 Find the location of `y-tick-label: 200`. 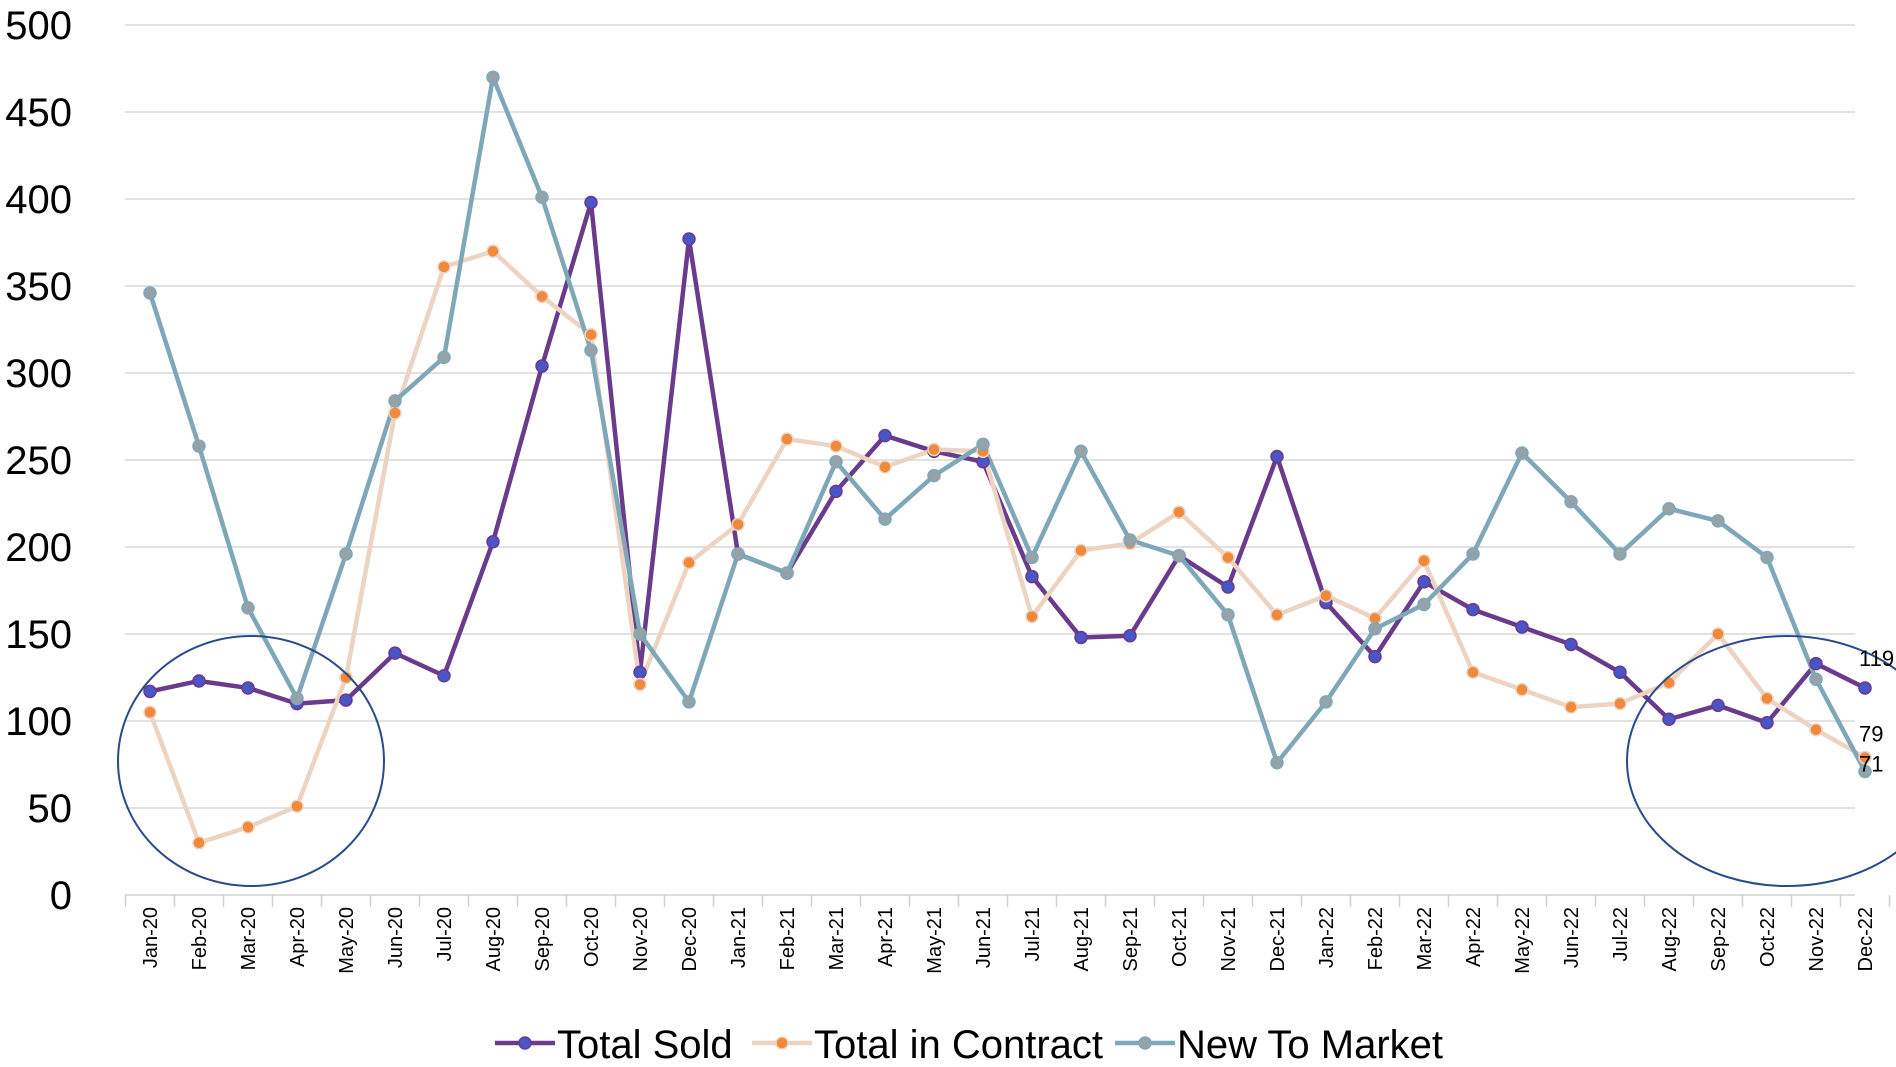

y-tick-label: 200 is located at coordinates (38, 548).